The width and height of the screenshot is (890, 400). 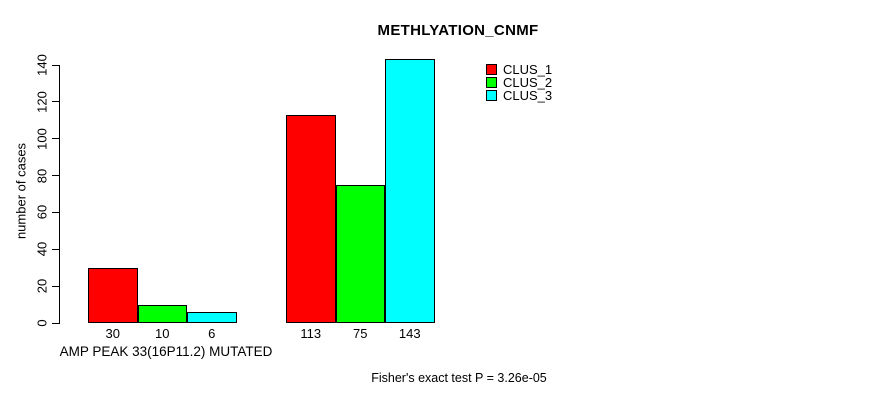 I want to click on legend-label: CLUS_3, so click(x=528, y=95).